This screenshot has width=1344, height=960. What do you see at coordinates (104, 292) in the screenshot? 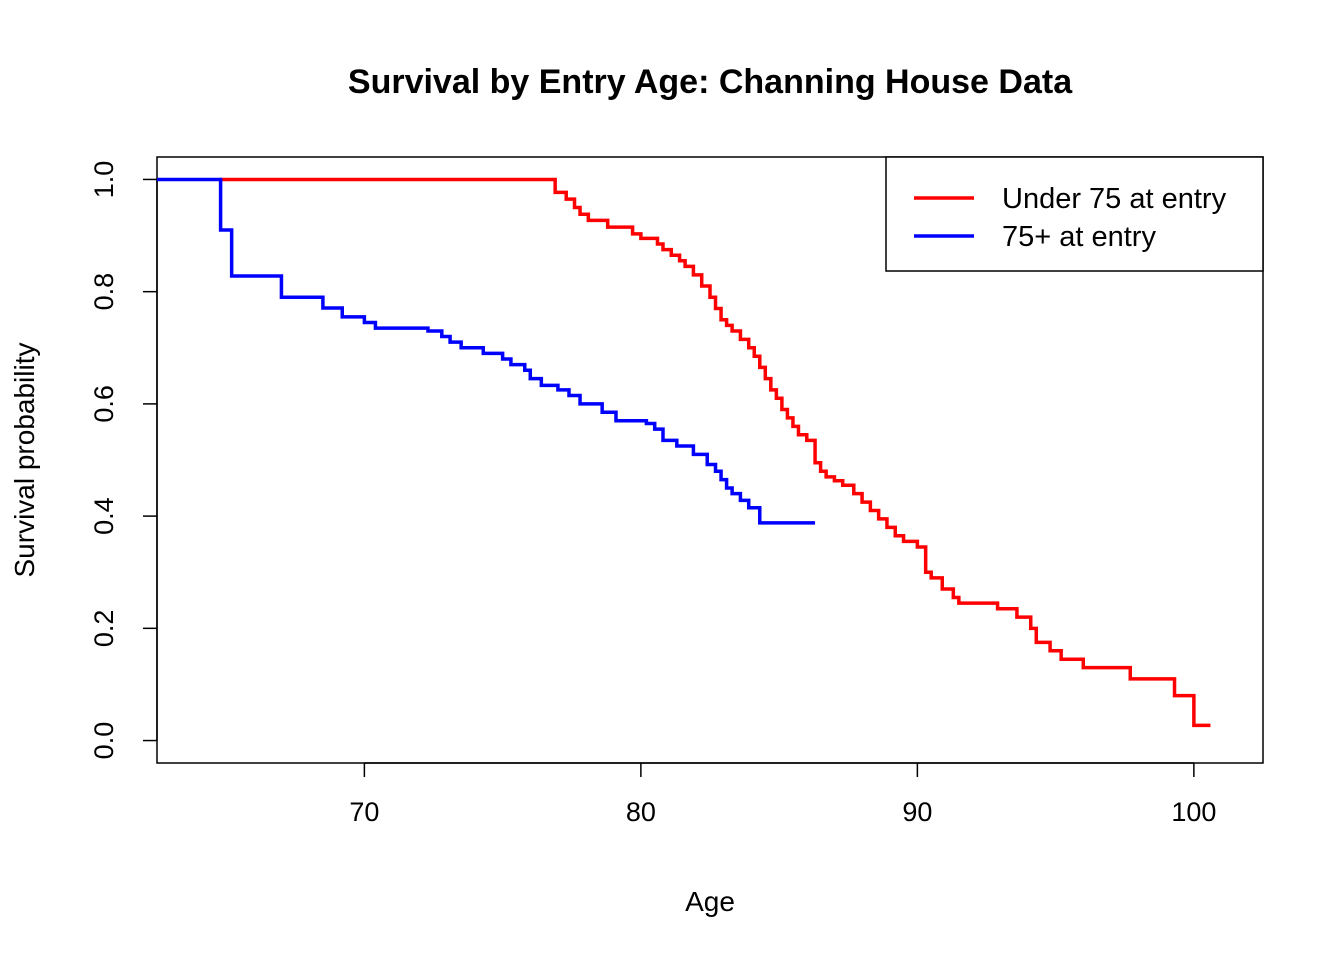
I see `y-tick-label: 0.8` at bounding box center [104, 292].